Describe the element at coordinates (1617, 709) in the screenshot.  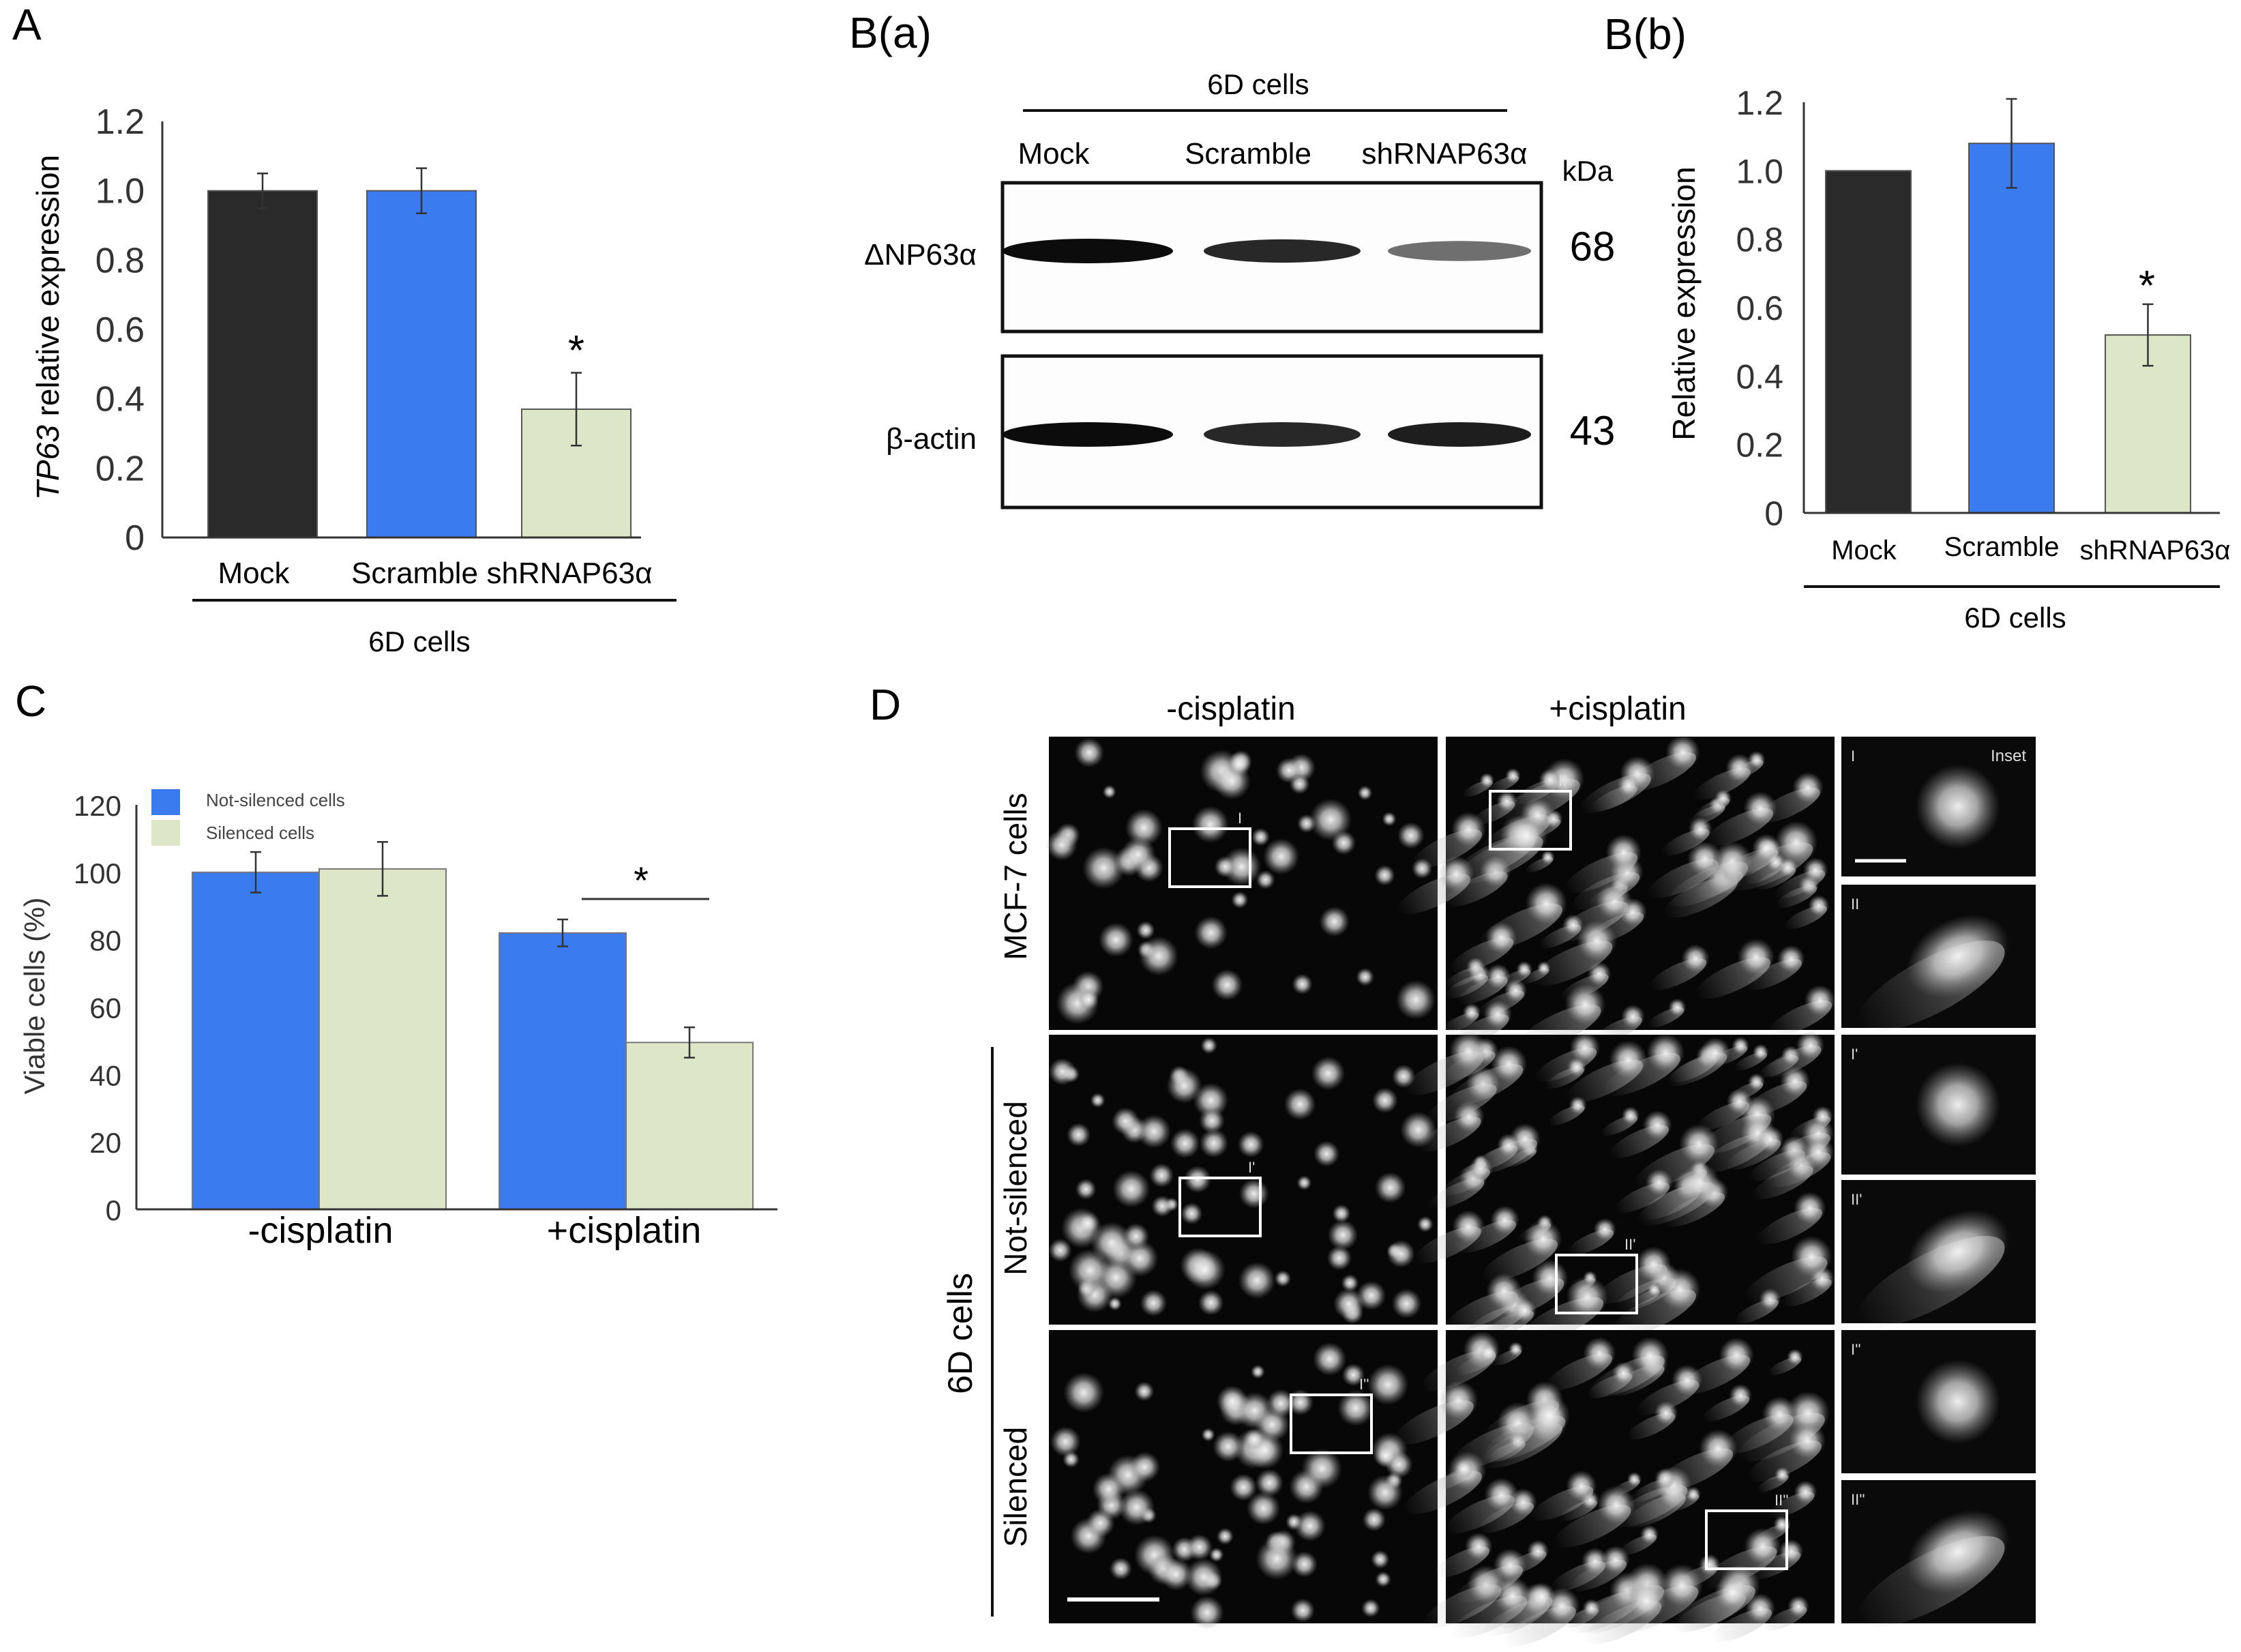
I see `micro-col-title-plus: +cisplatin` at that location.